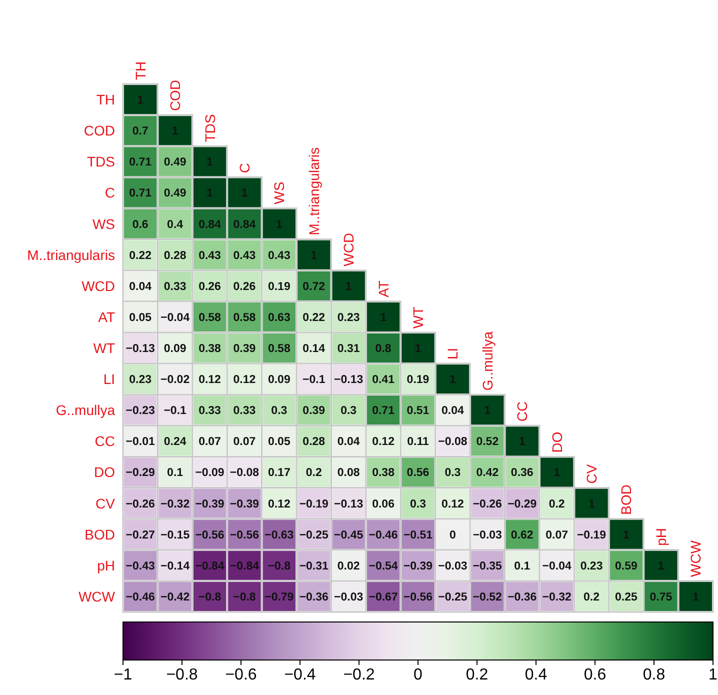 Image resolution: width=718 pixels, height=695 pixels. What do you see at coordinates (595, 675) in the screenshot?
I see `color-bar-label: 0.6` at bounding box center [595, 675].